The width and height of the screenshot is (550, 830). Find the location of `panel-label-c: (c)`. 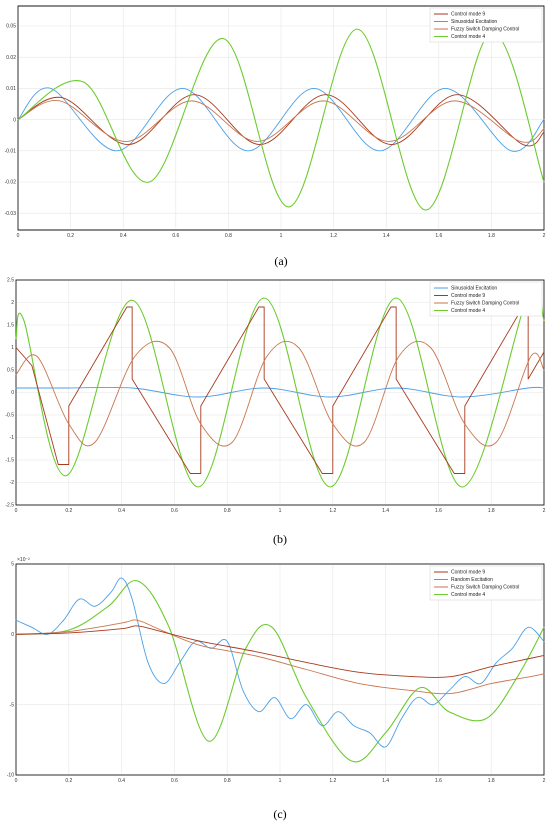

panel-label-c: (c) is located at coordinates (279, 814).